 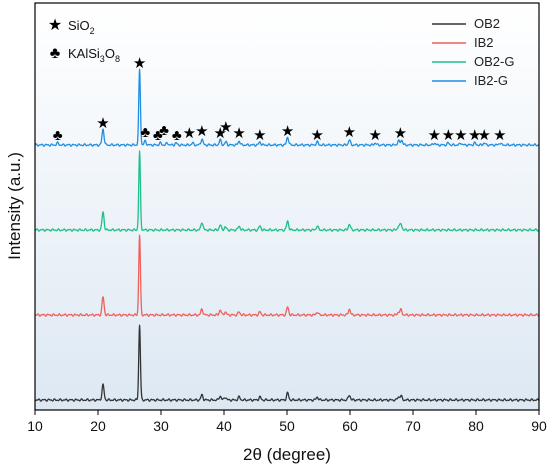 I want to click on sio2-marker-7: ★, so click(x=189, y=133).